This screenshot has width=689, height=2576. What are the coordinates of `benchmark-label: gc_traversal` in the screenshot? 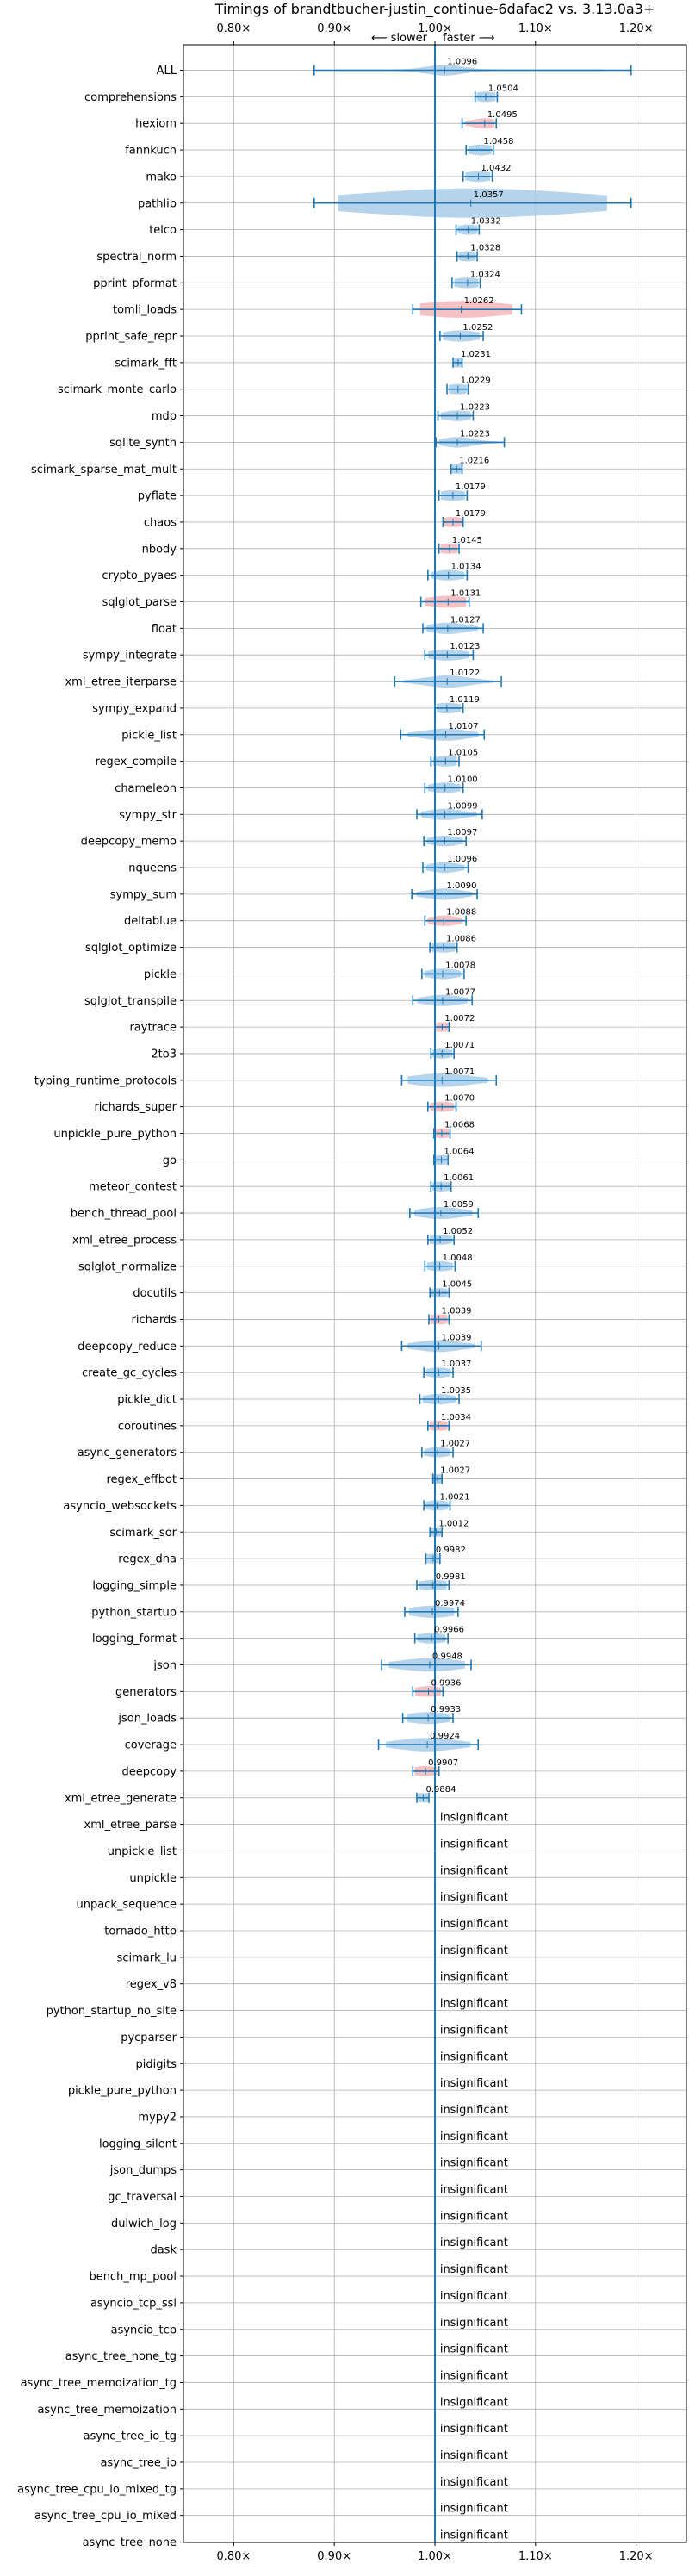 It's located at (142, 2198).